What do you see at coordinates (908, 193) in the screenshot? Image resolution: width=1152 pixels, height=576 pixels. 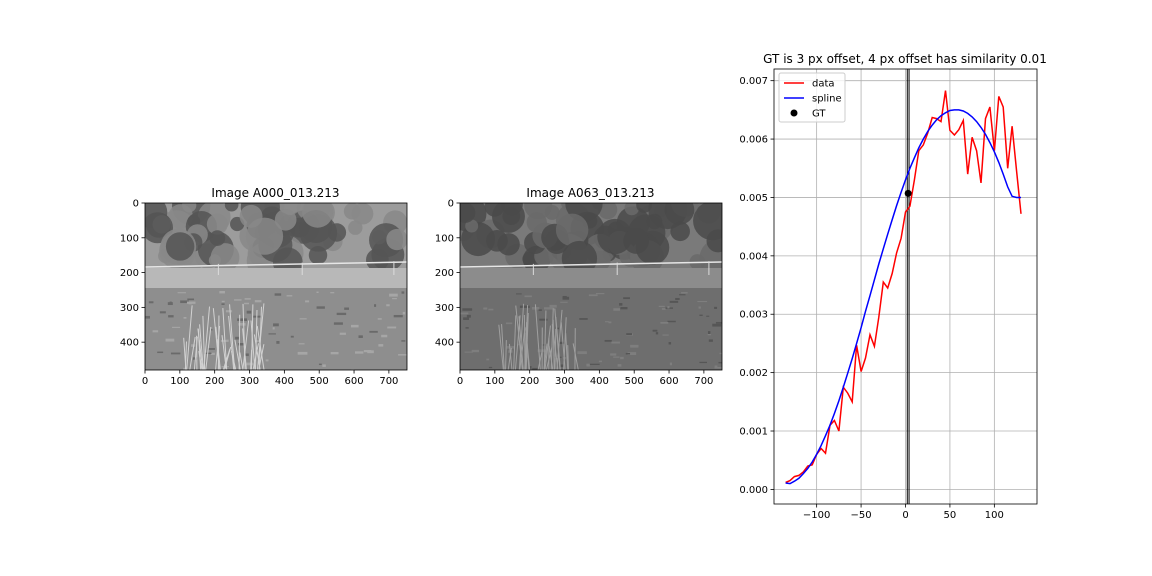 I see `gt-point` at bounding box center [908, 193].